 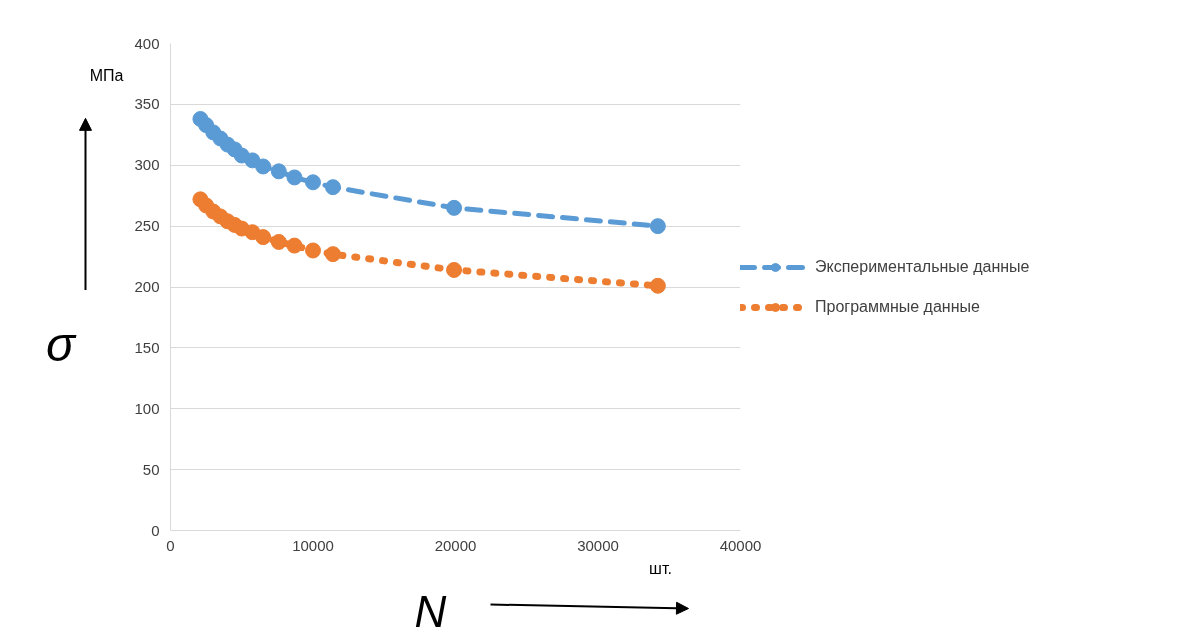 What do you see at coordinates (147, 286) in the screenshot?
I see `y-tick-label: 200` at bounding box center [147, 286].